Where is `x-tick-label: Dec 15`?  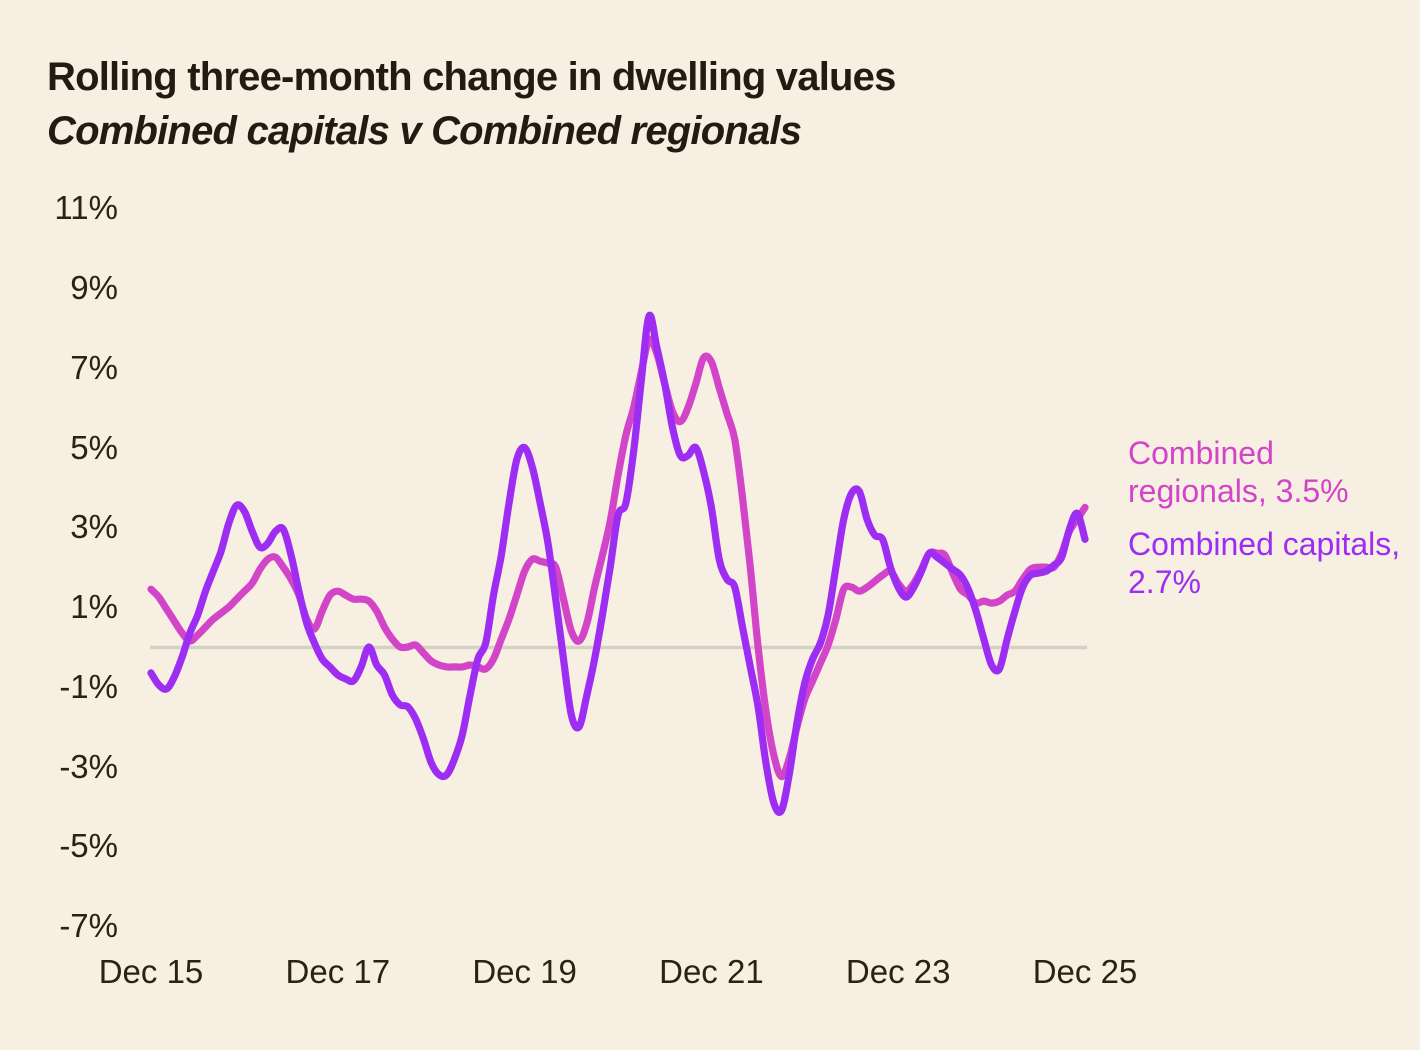 x-tick-label: Dec 15 is located at coordinates (151, 971).